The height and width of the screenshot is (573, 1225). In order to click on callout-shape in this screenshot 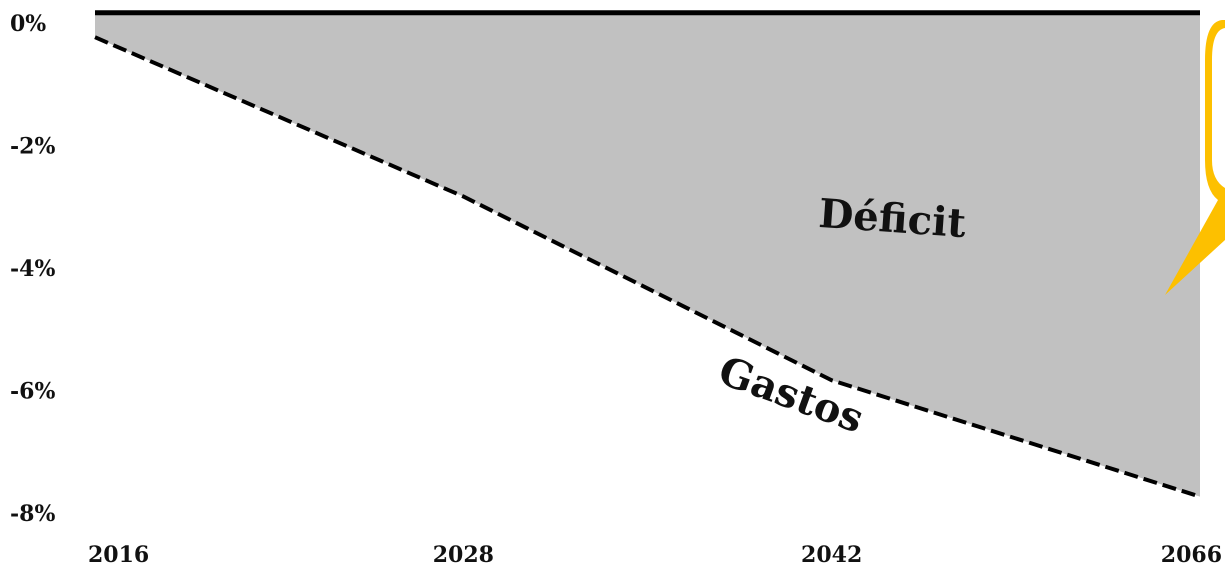, I will do `click(1195, 157)`.